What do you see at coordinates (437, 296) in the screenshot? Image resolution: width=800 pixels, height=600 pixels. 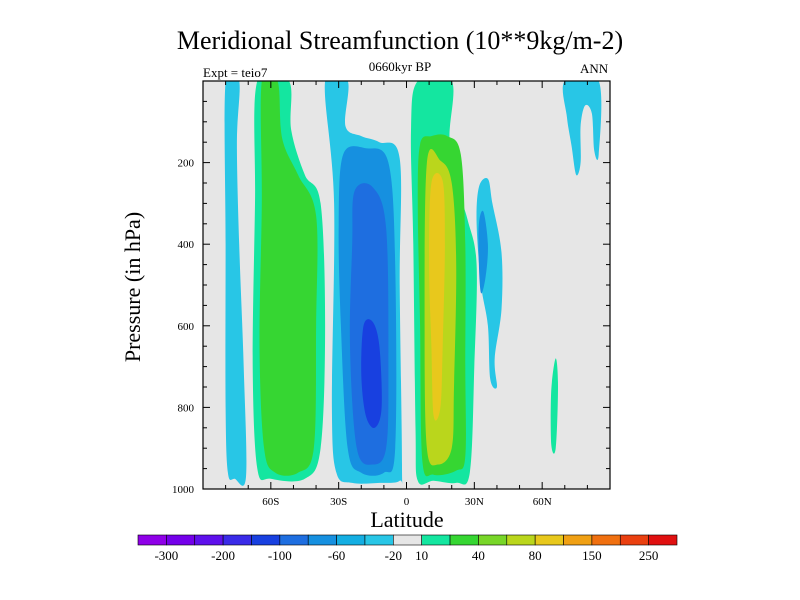 I see `contour-hadley-north-core` at bounding box center [437, 296].